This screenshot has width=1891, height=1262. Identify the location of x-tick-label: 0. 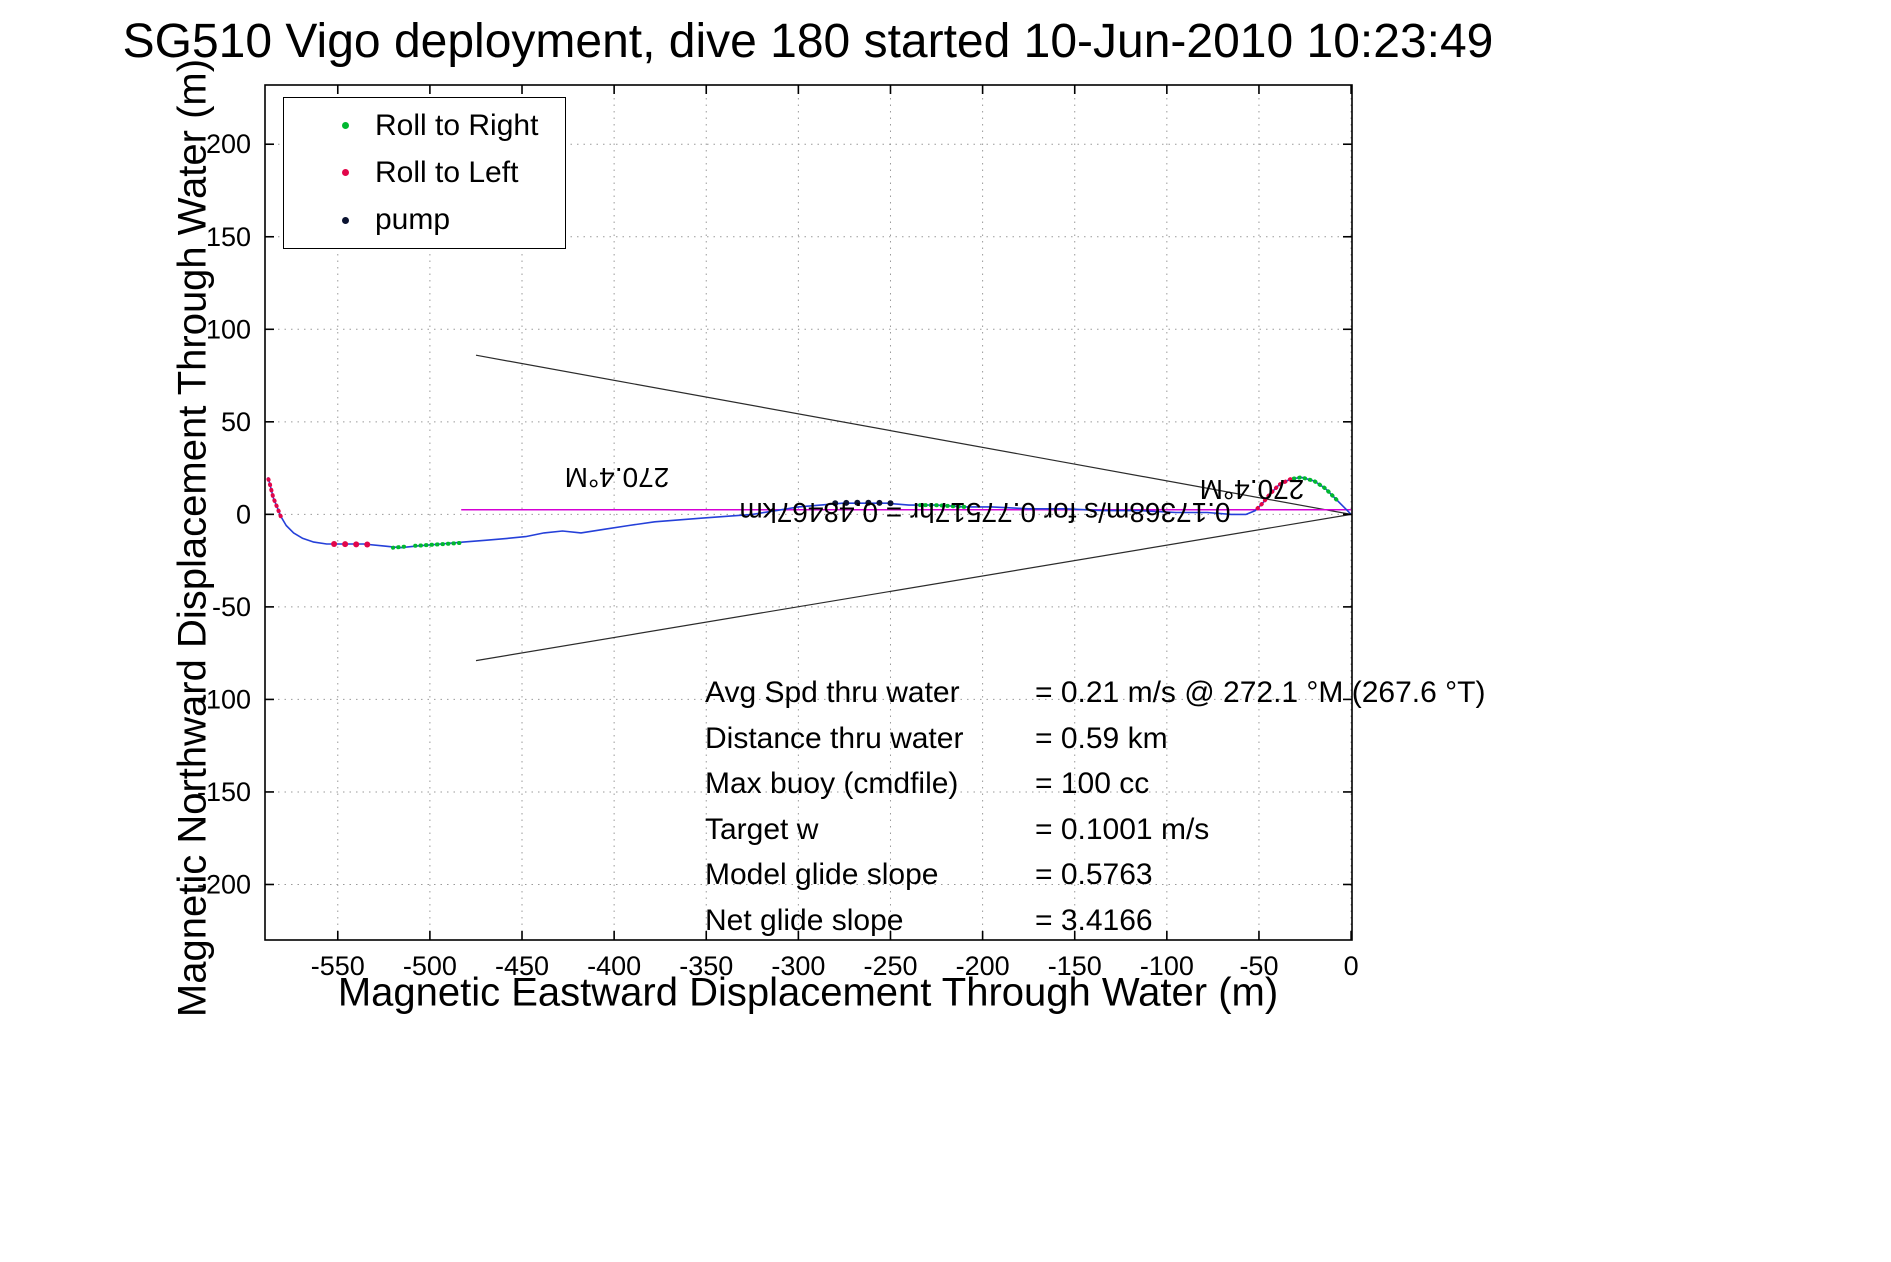
(1351, 966).